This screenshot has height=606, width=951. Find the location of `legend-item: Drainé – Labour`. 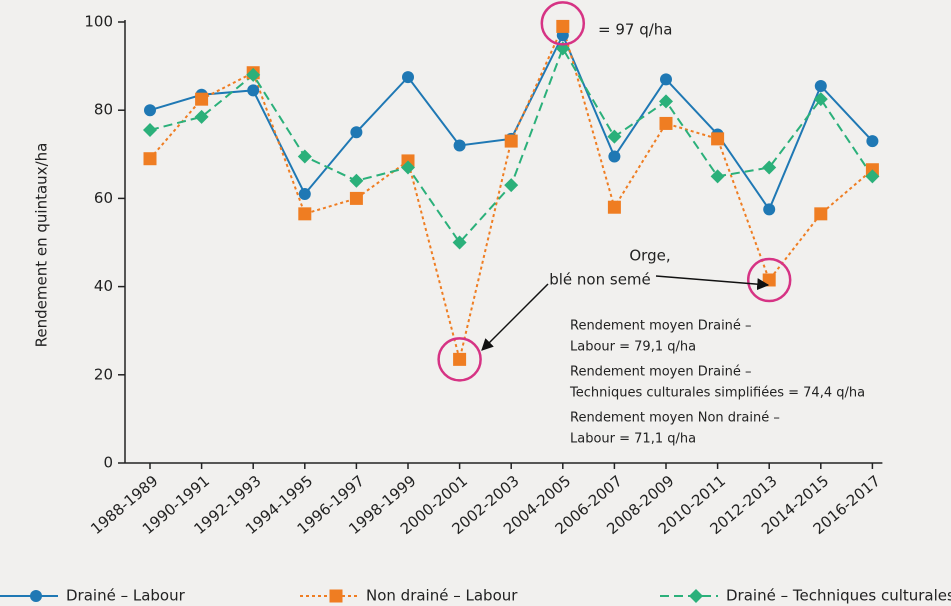

legend-item: Drainé – Labour is located at coordinates (93, 596).